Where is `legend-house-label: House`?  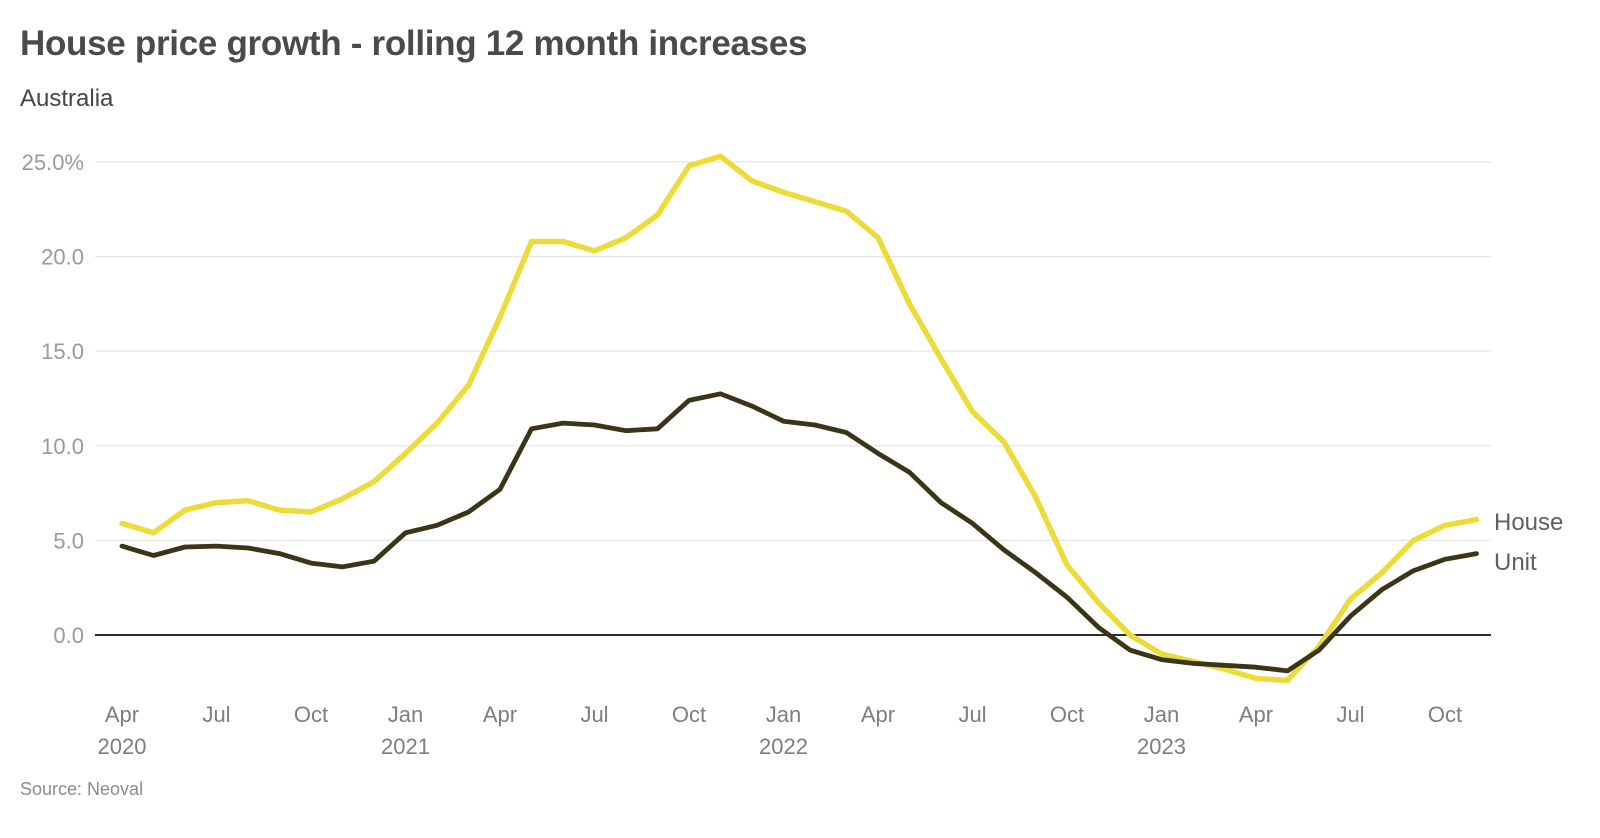
legend-house-label: House is located at coordinates (1529, 522).